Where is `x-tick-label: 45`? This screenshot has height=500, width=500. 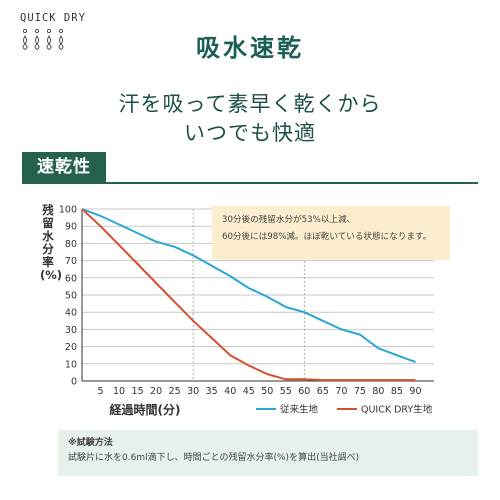
x-tick-label: 45 is located at coordinates (249, 391).